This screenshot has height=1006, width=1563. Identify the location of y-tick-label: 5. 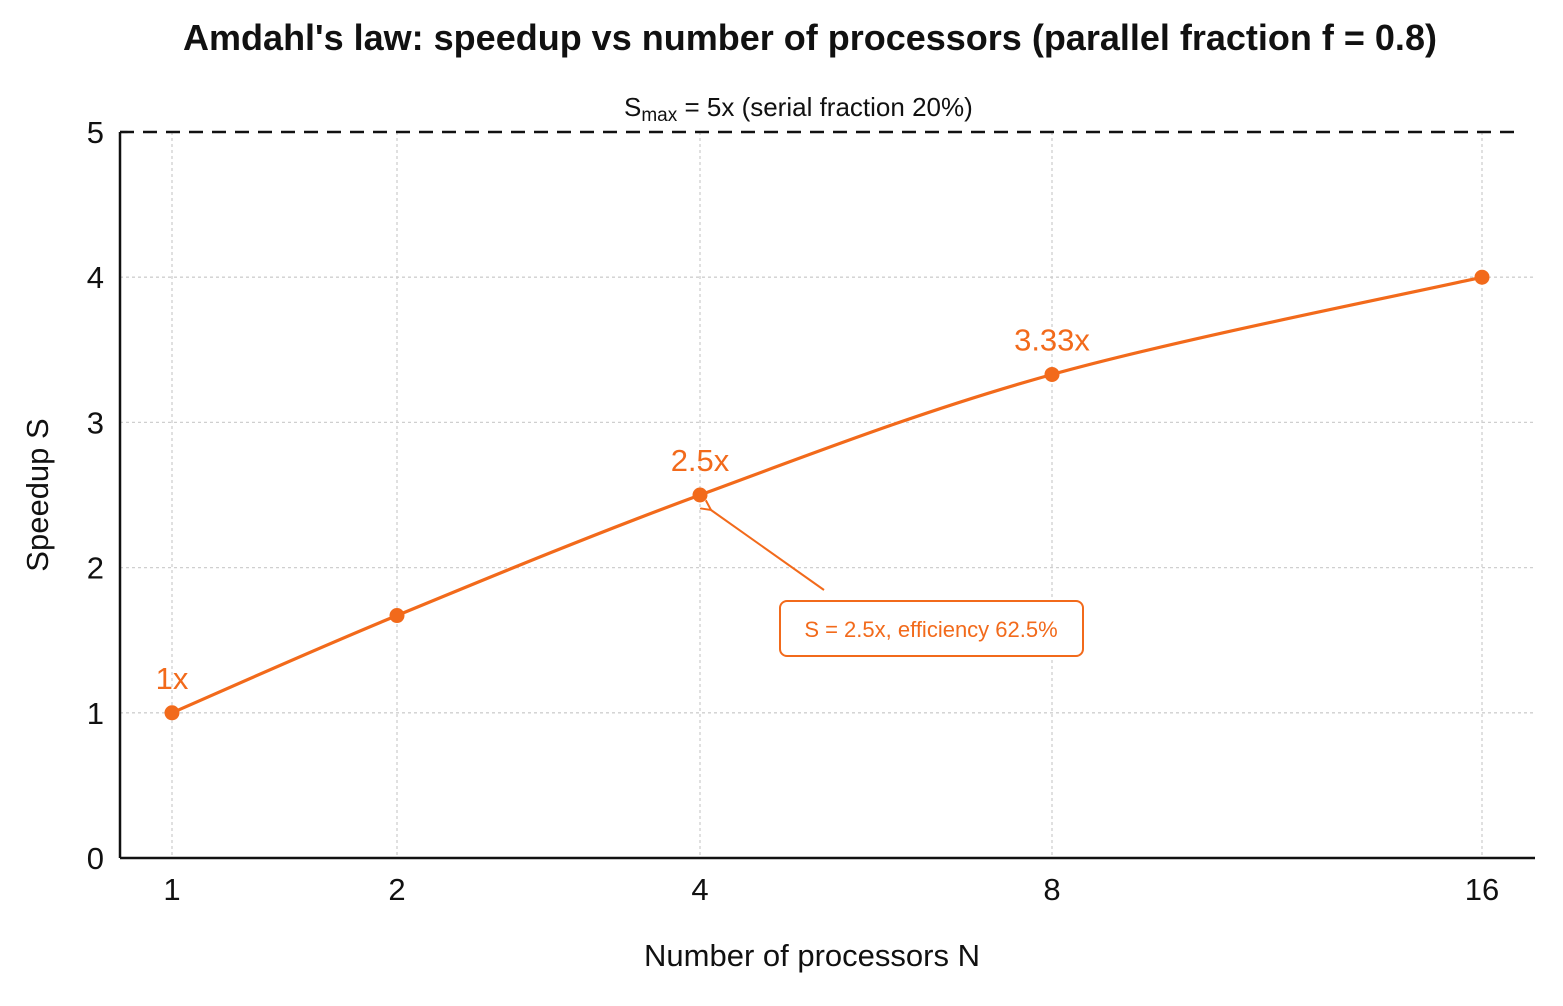
(95, 132).